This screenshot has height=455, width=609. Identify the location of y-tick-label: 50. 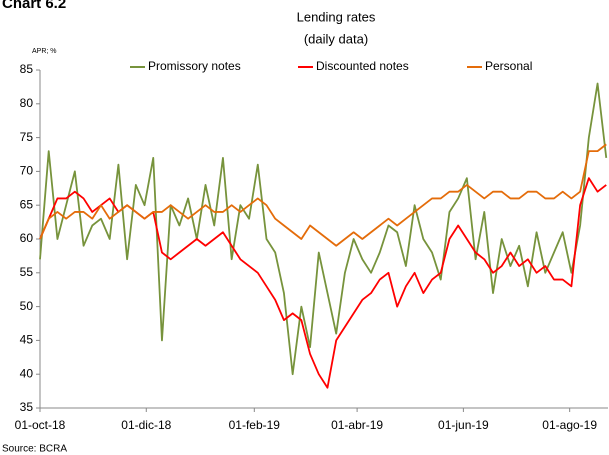
(27, 306).